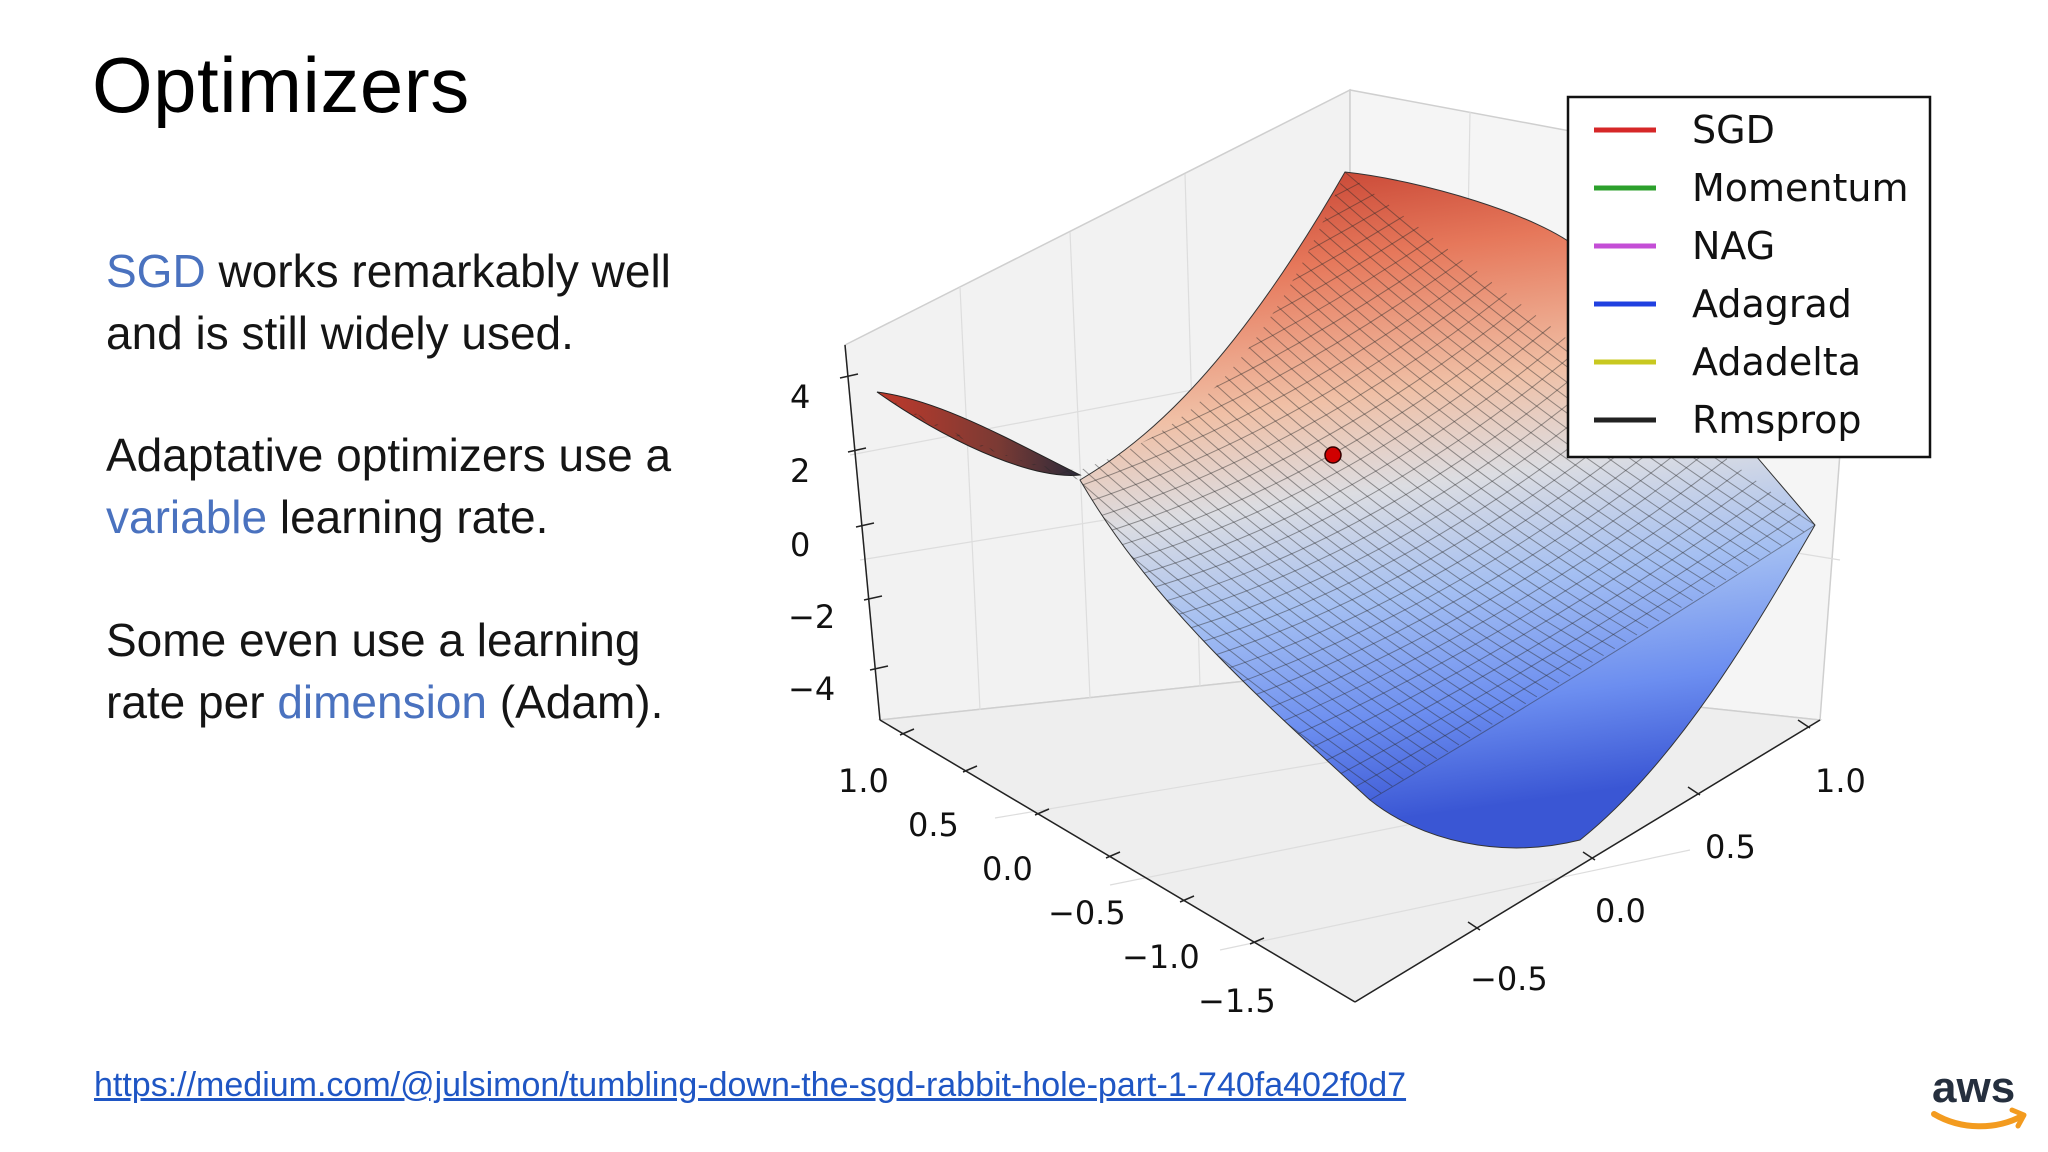 The height and width of the screenshot is (1152, 2048). What do you see at coordinates (192, 702) in the screenshot?
I see `paragraph-text: rate per` at bounding box center [192, 702].